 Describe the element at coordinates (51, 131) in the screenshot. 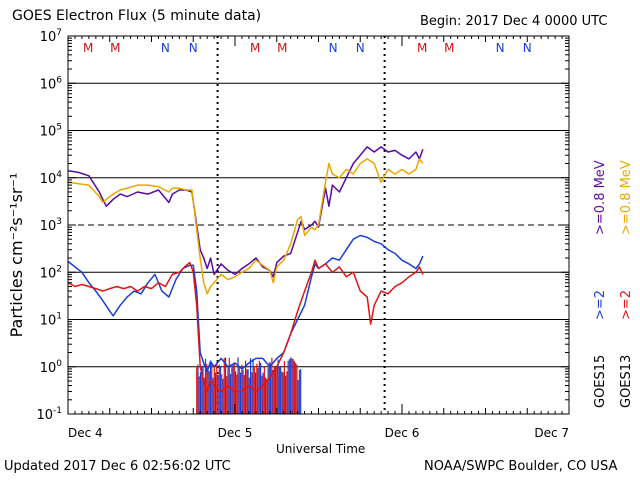

I see `y-tick-label: 10⁵` at that location.